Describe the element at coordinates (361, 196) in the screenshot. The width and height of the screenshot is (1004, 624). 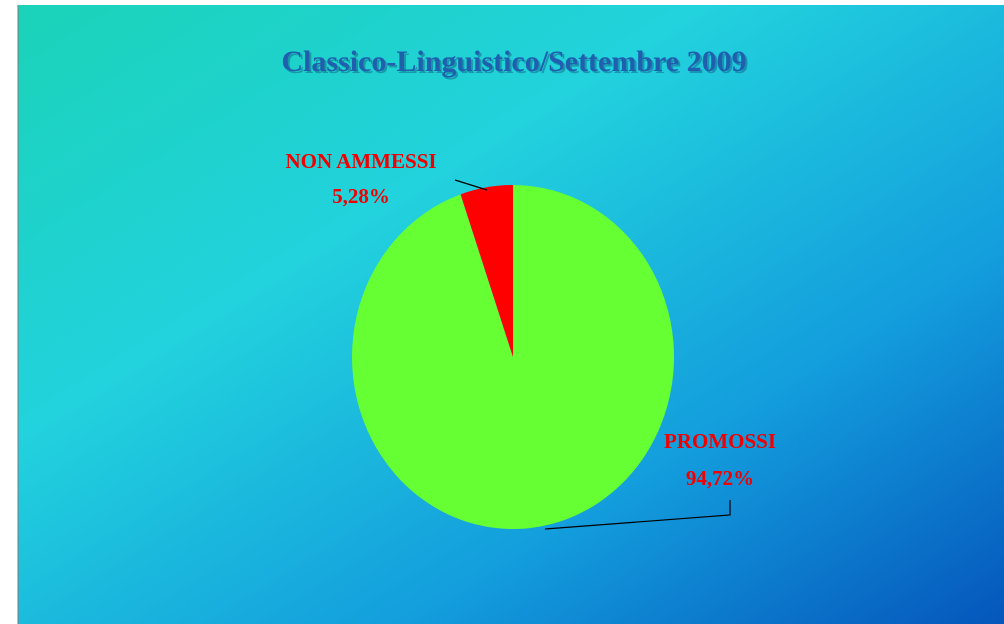
I see `slice-value-label: 5,28%` at that location.